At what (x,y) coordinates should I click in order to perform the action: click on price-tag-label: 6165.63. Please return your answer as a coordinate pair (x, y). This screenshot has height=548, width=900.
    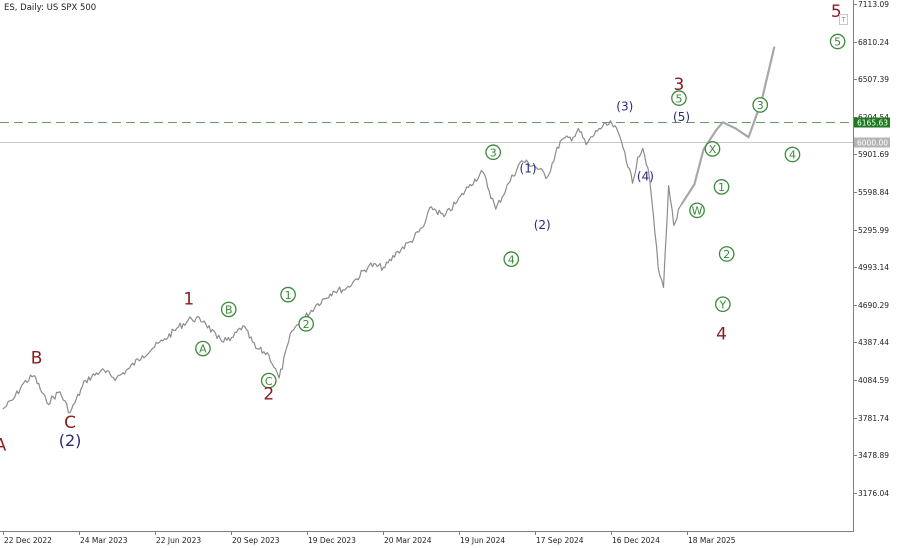
    Looking at the image, I should click on (872, 123).